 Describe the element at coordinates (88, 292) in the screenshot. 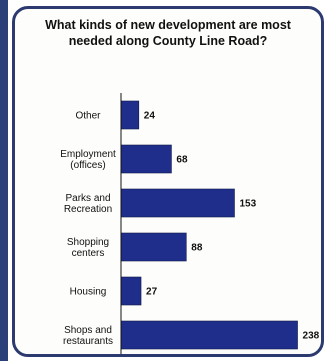

I see `category-label-housing: Housing` at that location.